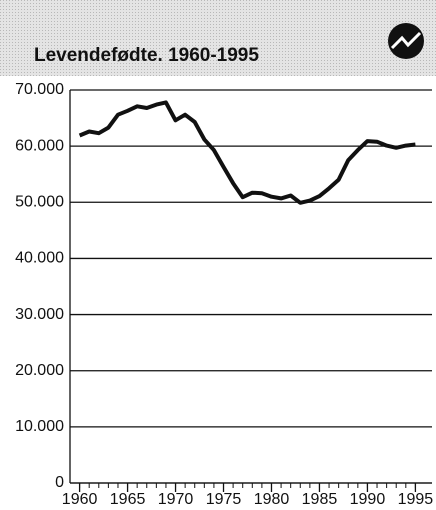 The image size is (436, 510). What do you see at coordinates (320, 499) in the screenshot?
I see `x-tick-label: 1985` at bounding box center [320, 499].